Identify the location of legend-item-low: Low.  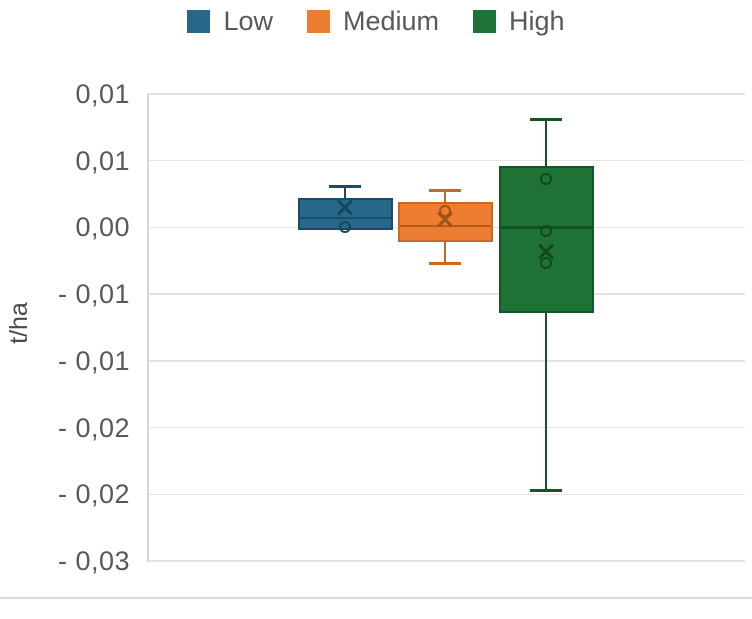
(230, 21).